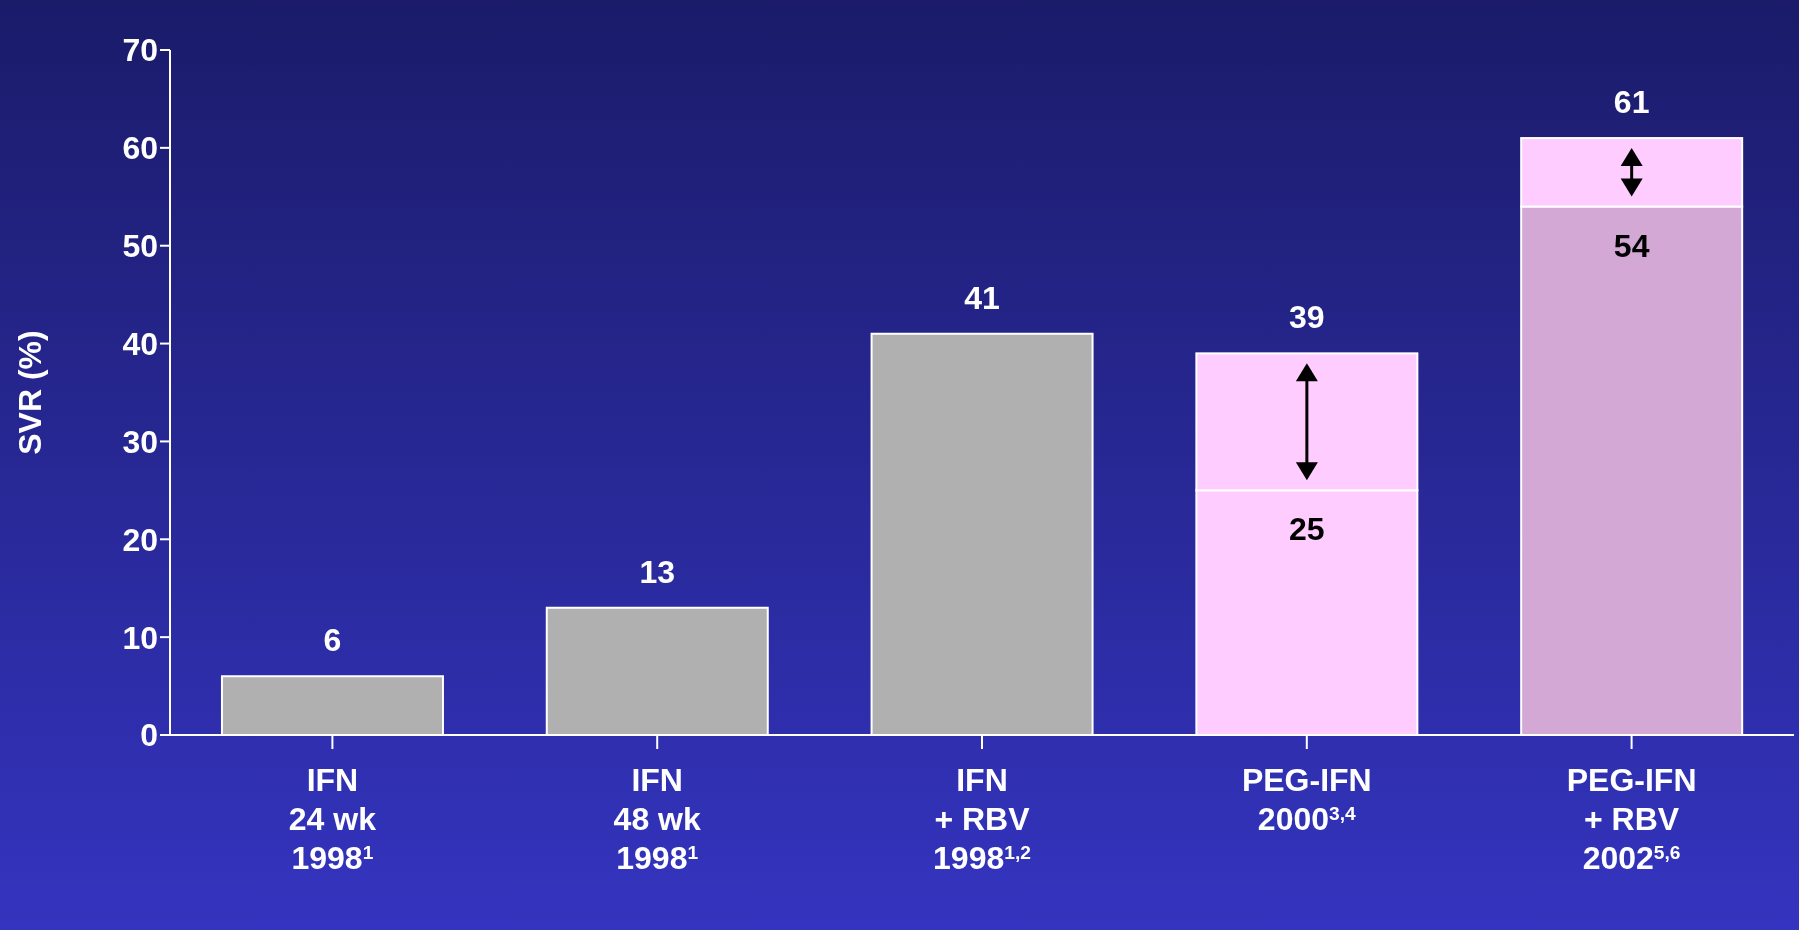 This screenshot has width=1799, height=930. Describe the element at coordinates (140, 343) in the screenshot. I see `y-tick-label: 40` at that location.